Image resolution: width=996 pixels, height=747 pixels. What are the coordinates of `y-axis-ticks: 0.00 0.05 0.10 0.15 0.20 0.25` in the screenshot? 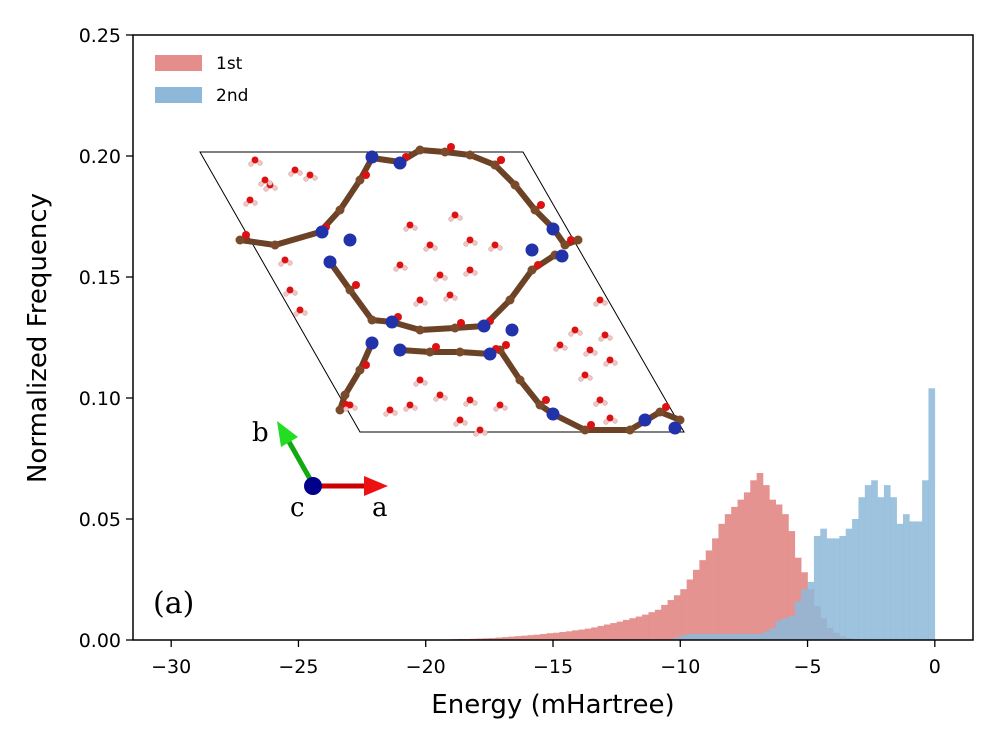 It's located at (106, 338).